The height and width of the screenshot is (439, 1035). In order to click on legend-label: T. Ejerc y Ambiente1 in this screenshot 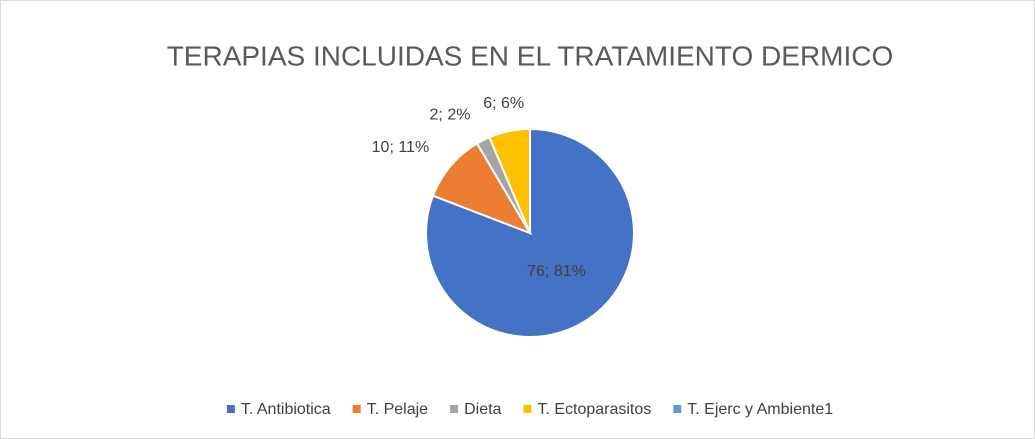, I will do `click(760, 409)`.